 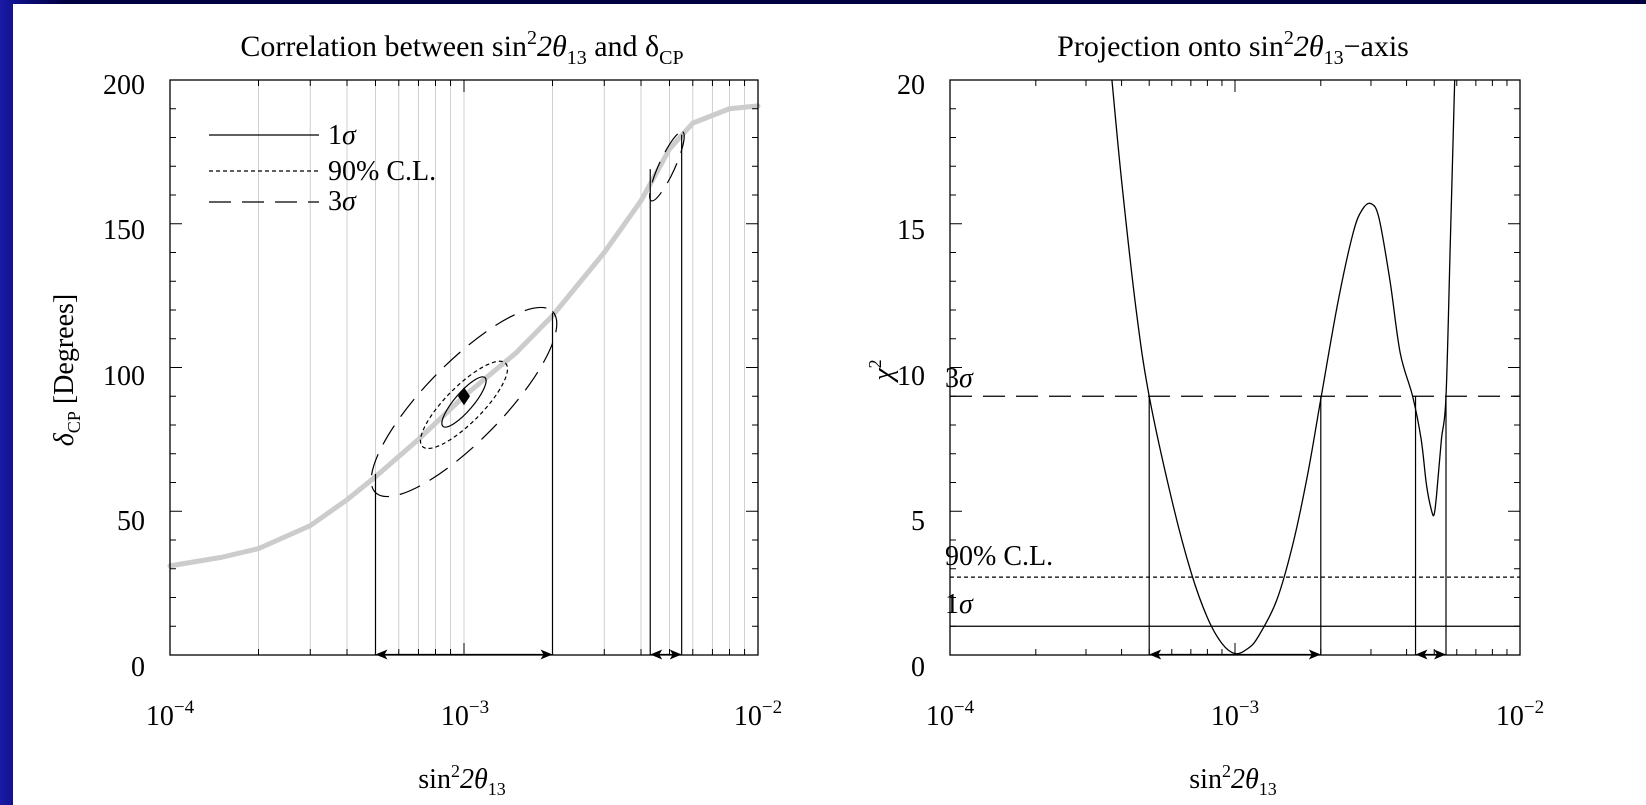 I want to click on best-fit-diamond-marker, so click(x=464, y=396).